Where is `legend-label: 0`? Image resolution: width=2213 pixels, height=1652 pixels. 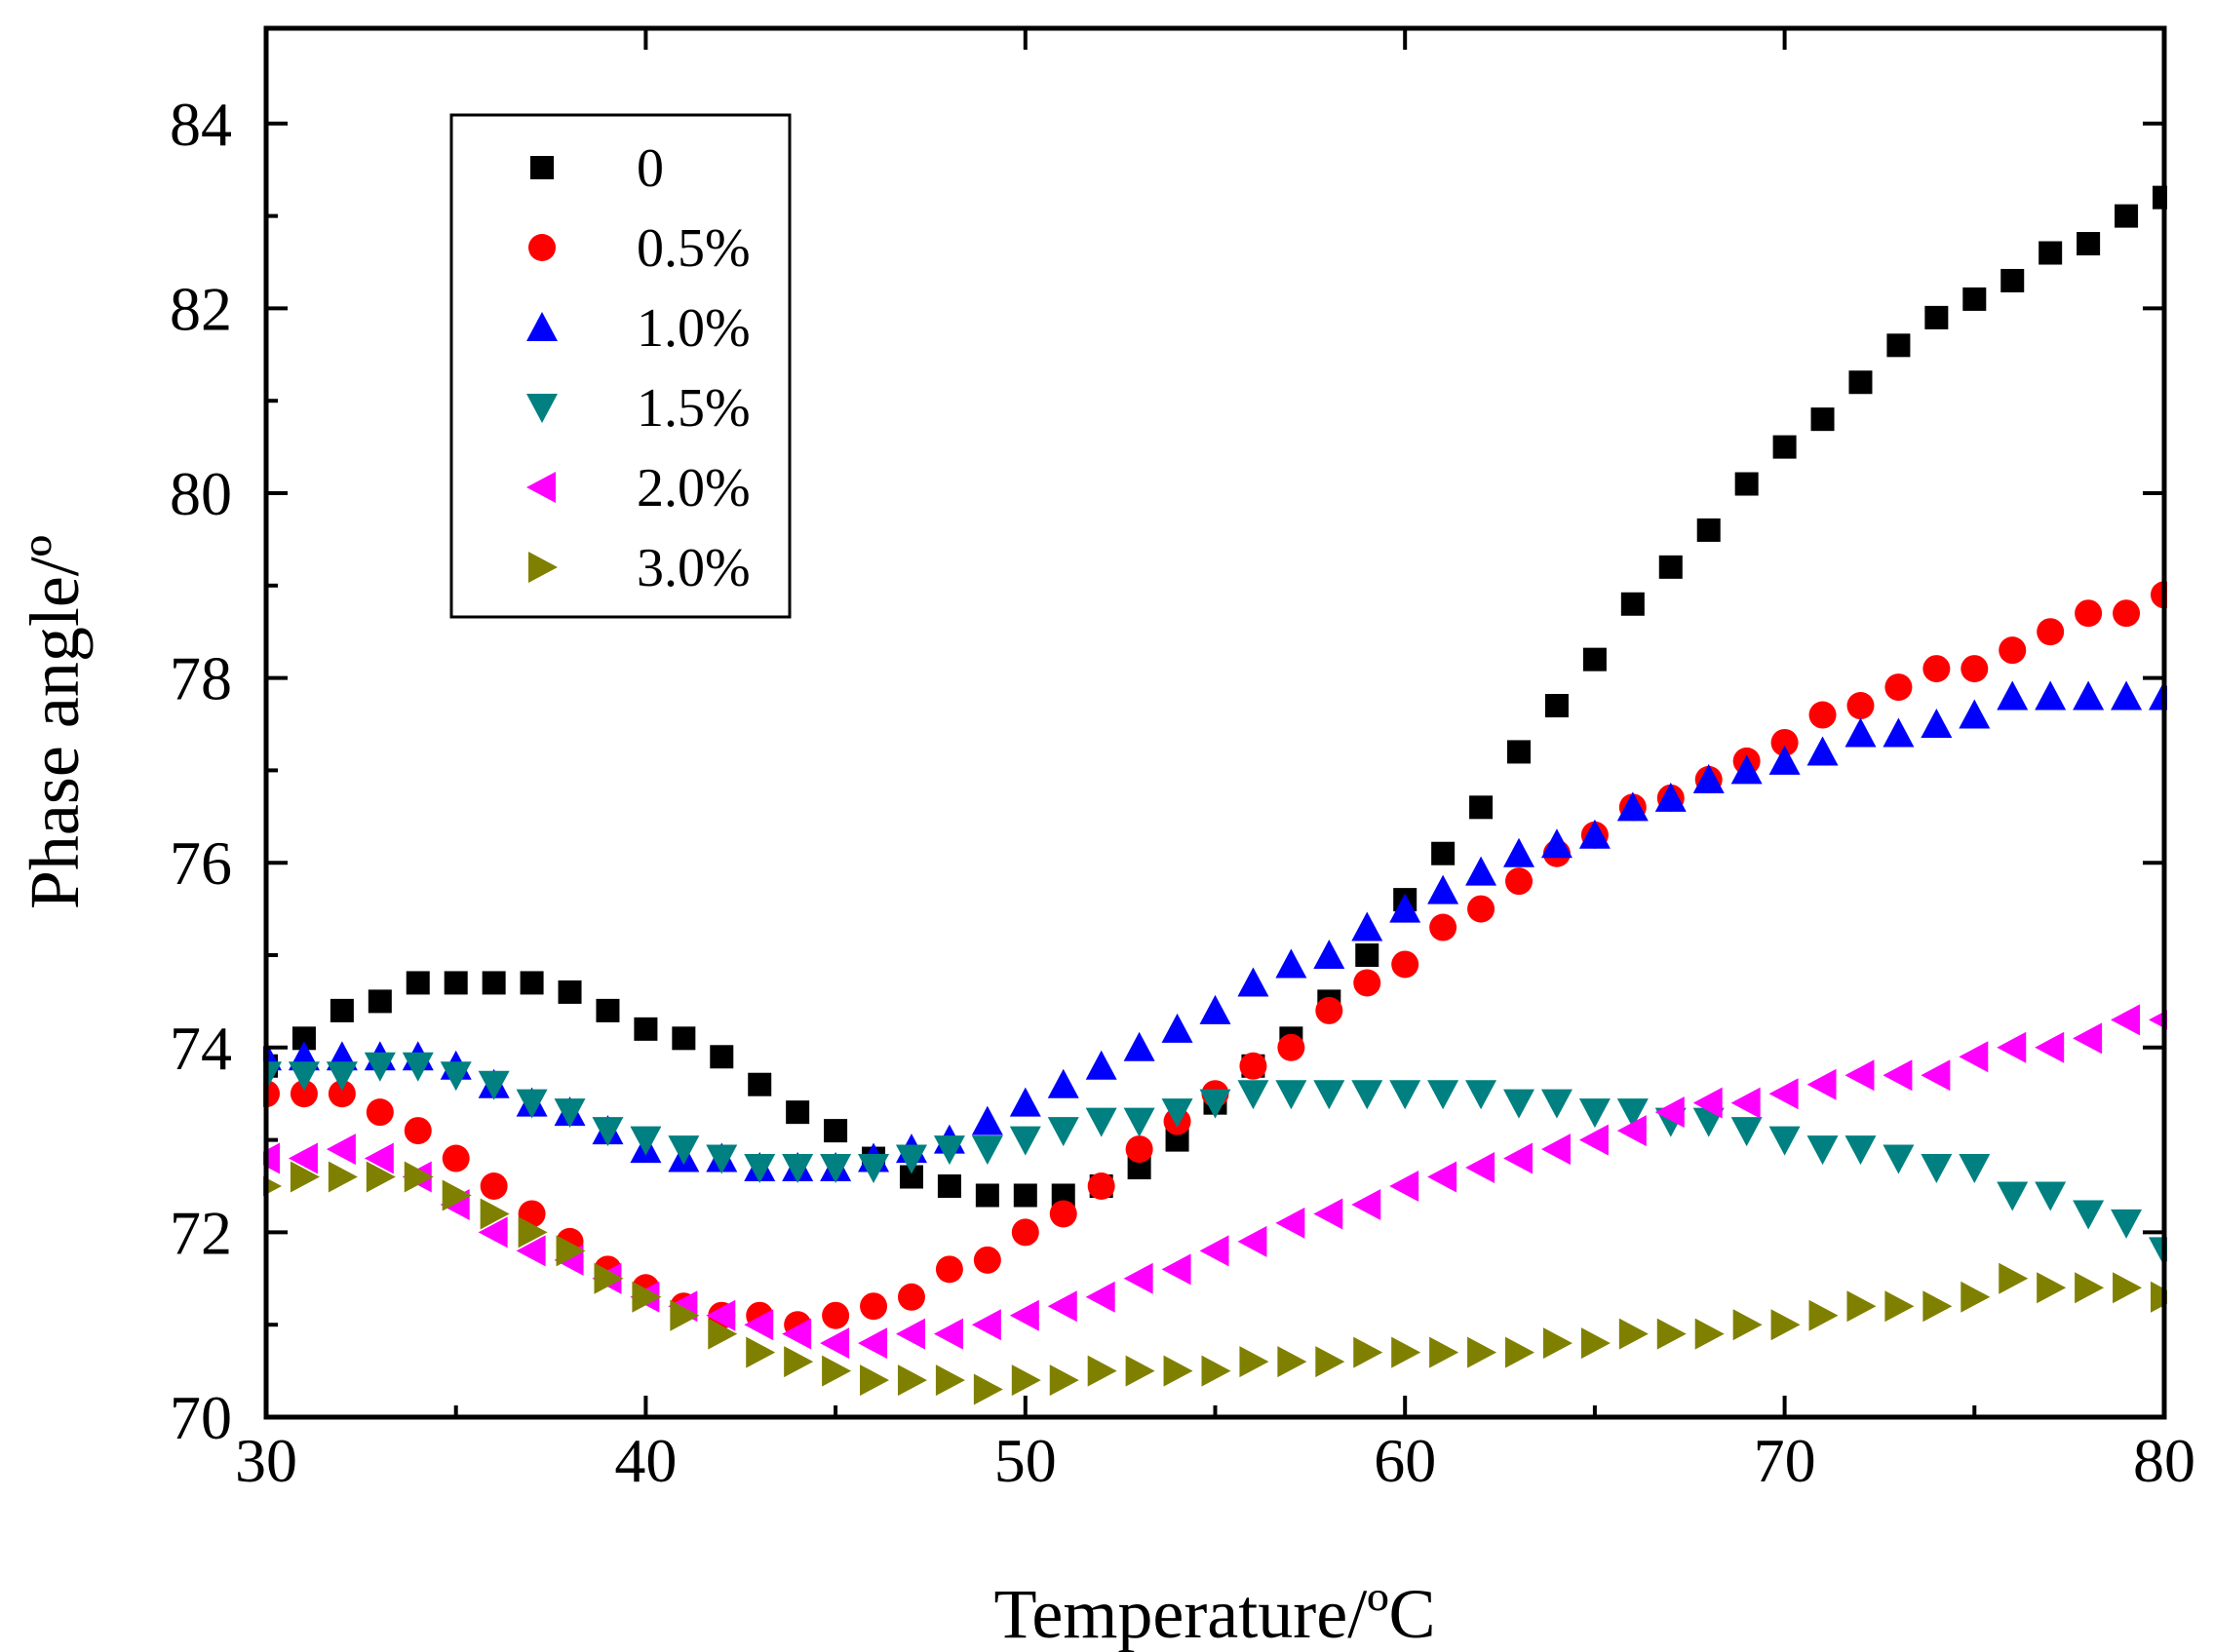 legend-label: 0 is located at coordinates (651, 168).